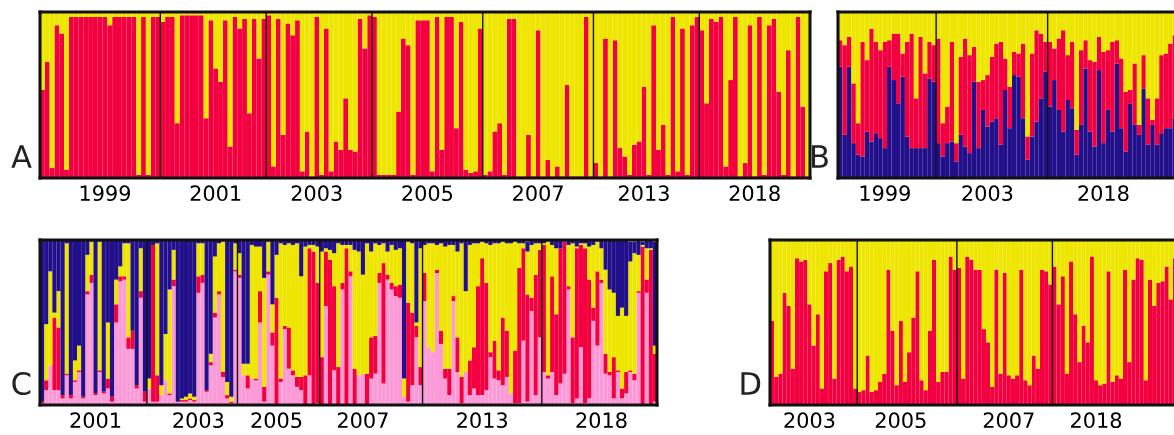  I want to click on text: A, so click(21, 156).